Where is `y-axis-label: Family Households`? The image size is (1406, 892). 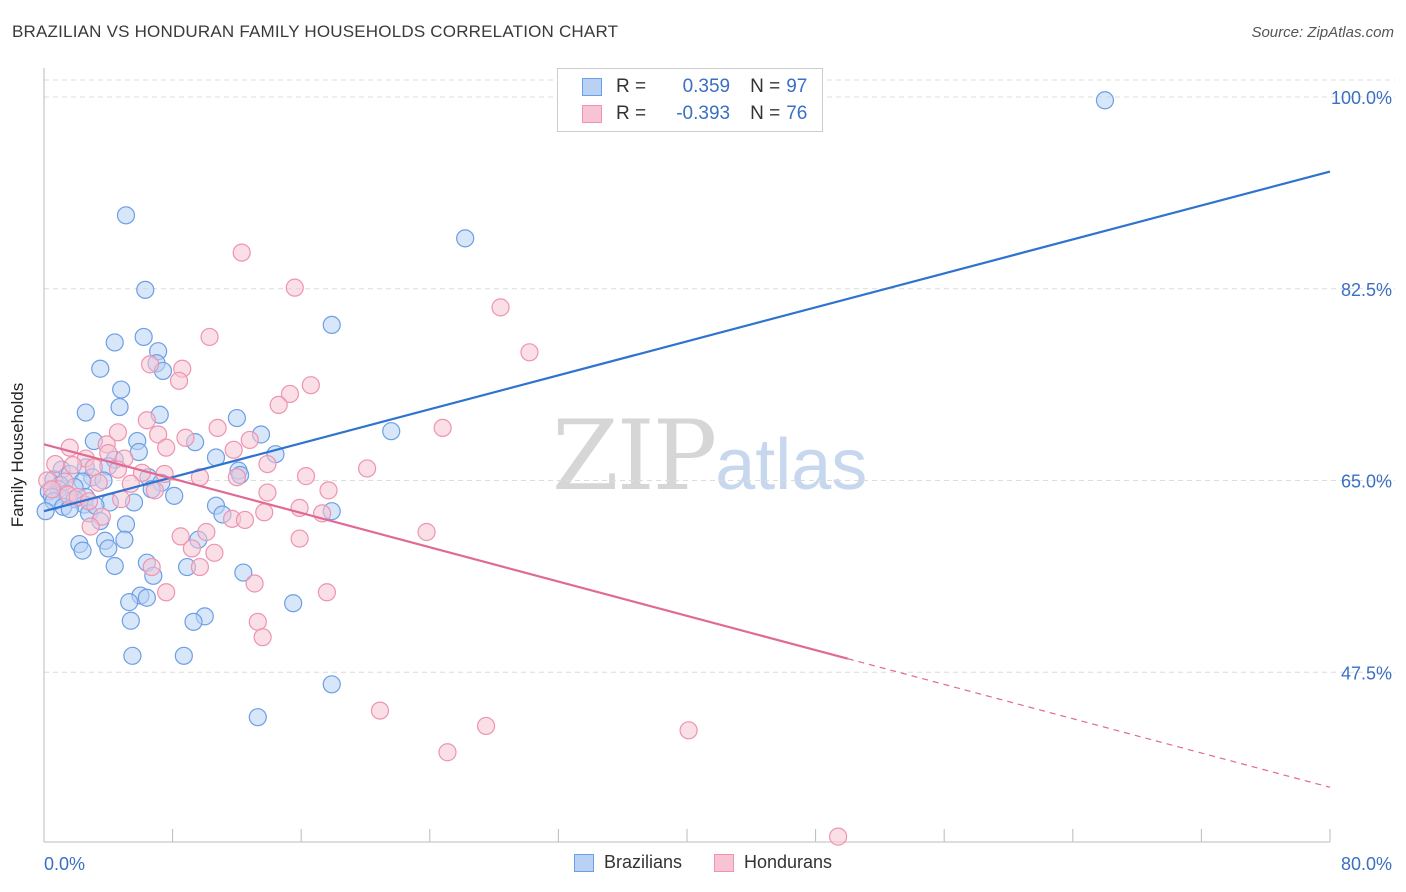 y-axis-label: Family Households is located at coordinates (17, 455).